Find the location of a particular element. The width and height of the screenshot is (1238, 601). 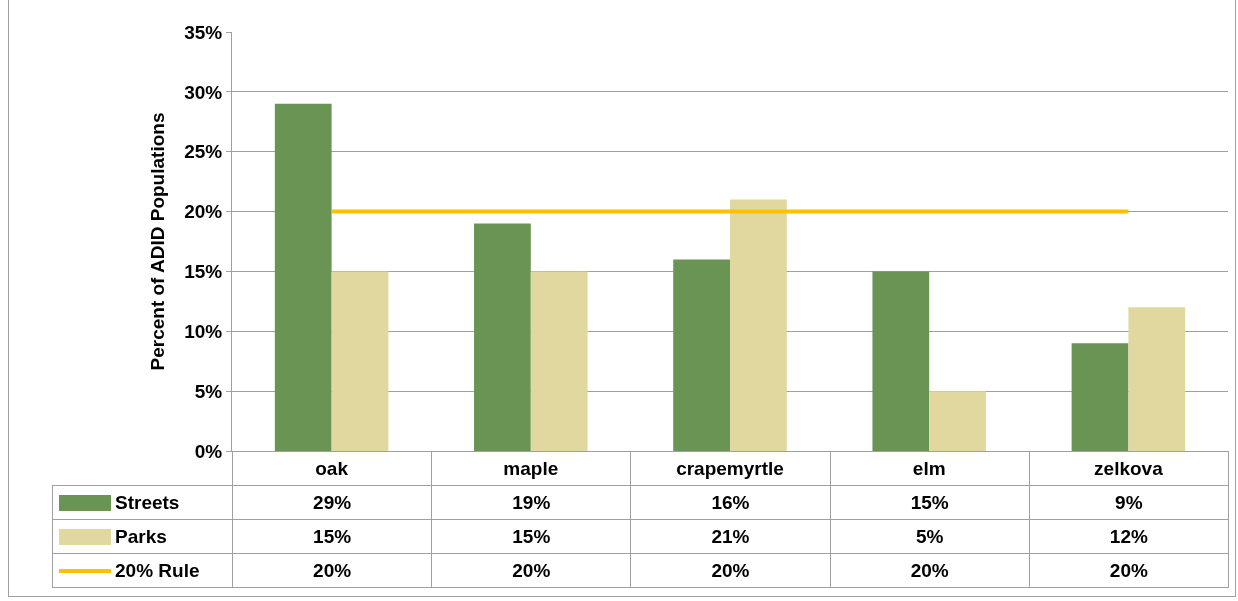

data-label: 29% is located at coordinates (332, 502).